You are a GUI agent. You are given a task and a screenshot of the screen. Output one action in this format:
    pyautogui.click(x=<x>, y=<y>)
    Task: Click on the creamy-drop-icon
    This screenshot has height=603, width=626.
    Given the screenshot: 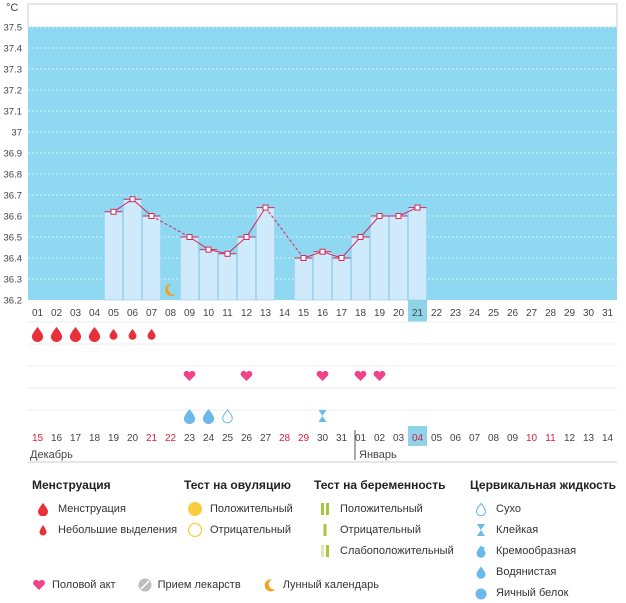 What is the action you would take?
    pyautogui.click(x=481, y=551)
    